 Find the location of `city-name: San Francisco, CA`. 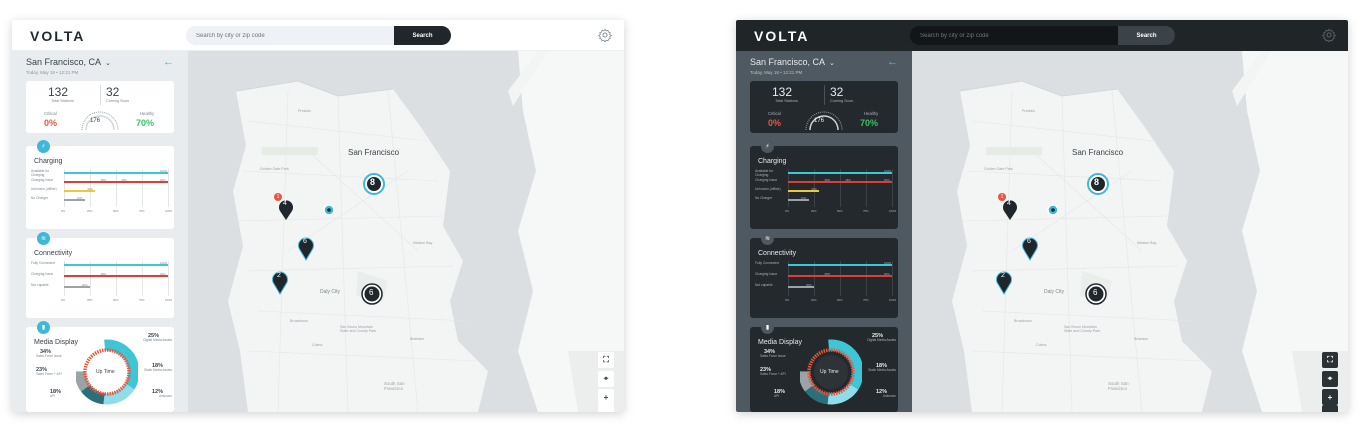

city-name: San Francisco, CA is located at coordinates (64, 62).